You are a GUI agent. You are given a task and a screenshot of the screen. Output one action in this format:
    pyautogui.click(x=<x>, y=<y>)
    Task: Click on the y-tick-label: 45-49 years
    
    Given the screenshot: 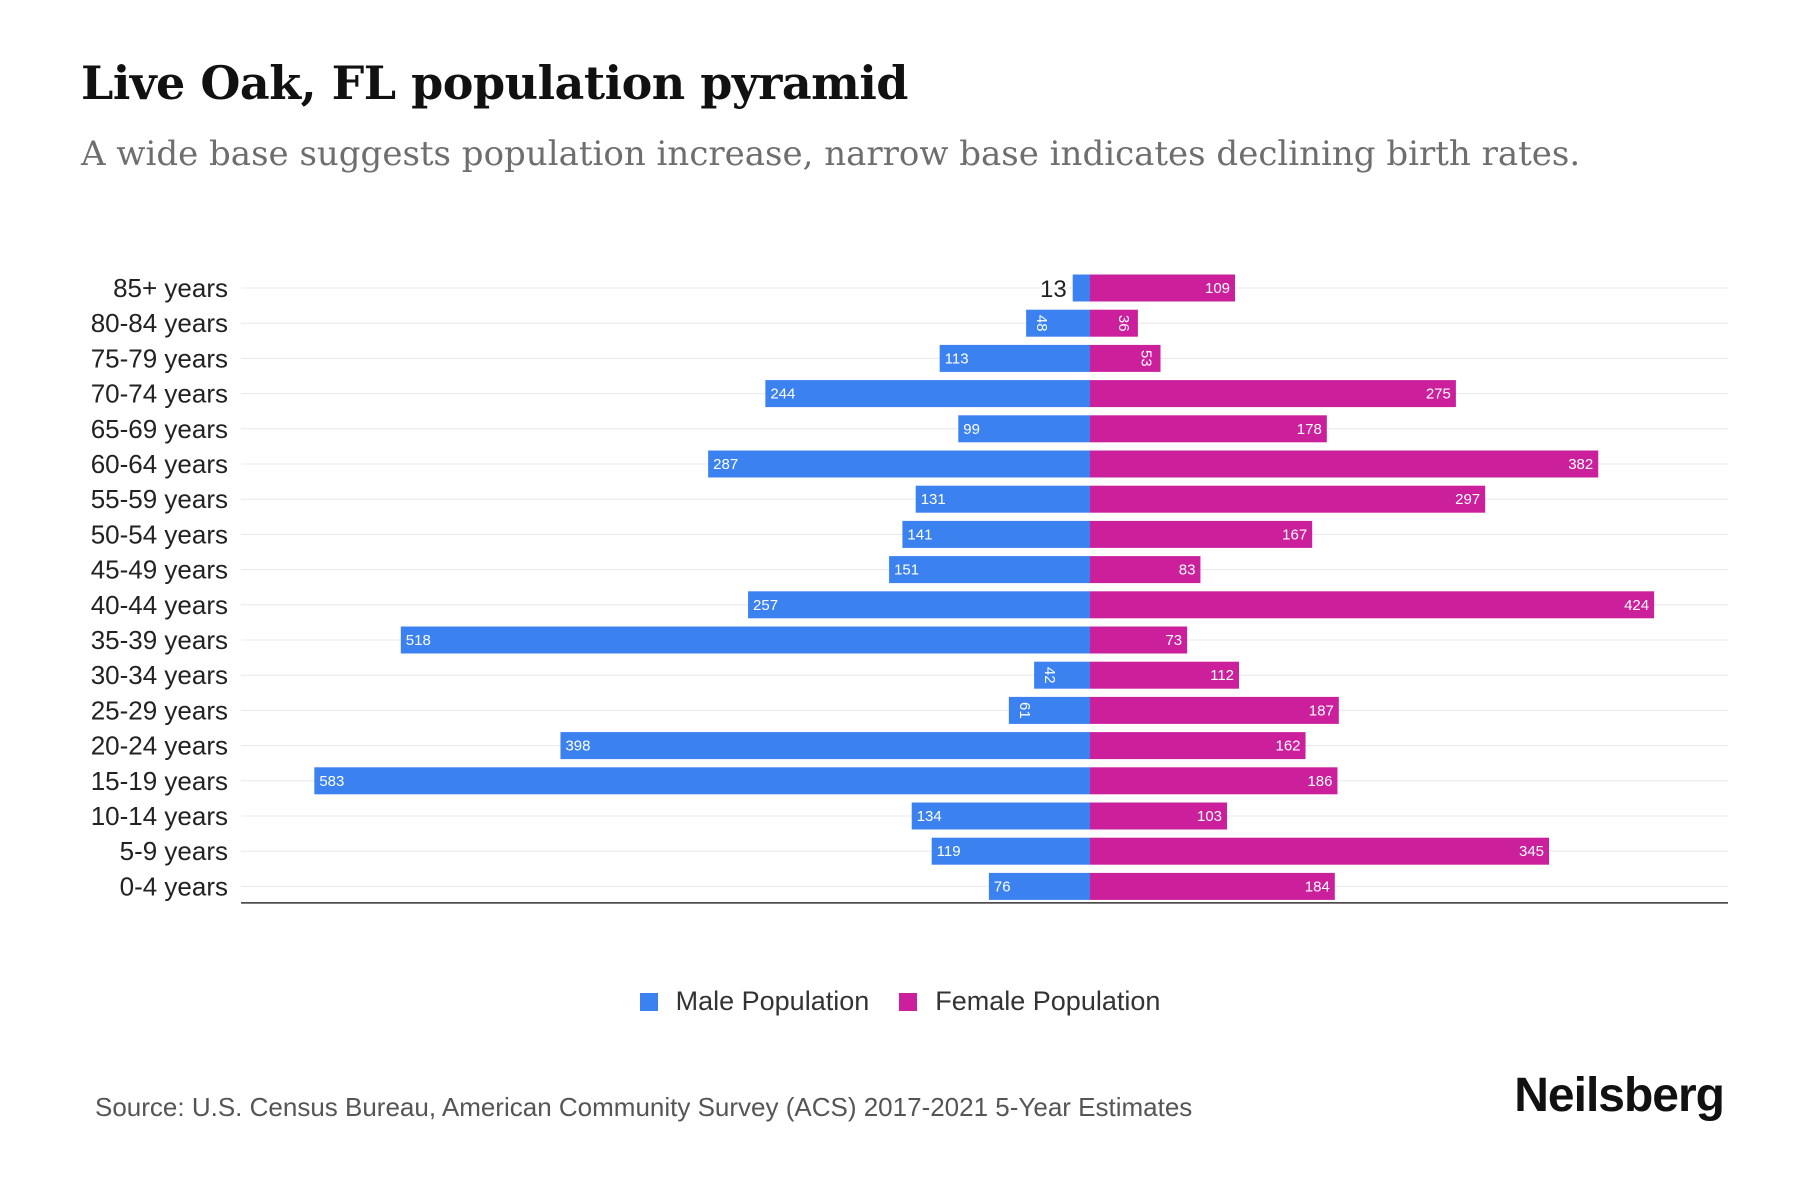 What is the action you would take?
    pyautogui.click(x=159, y=570)
    